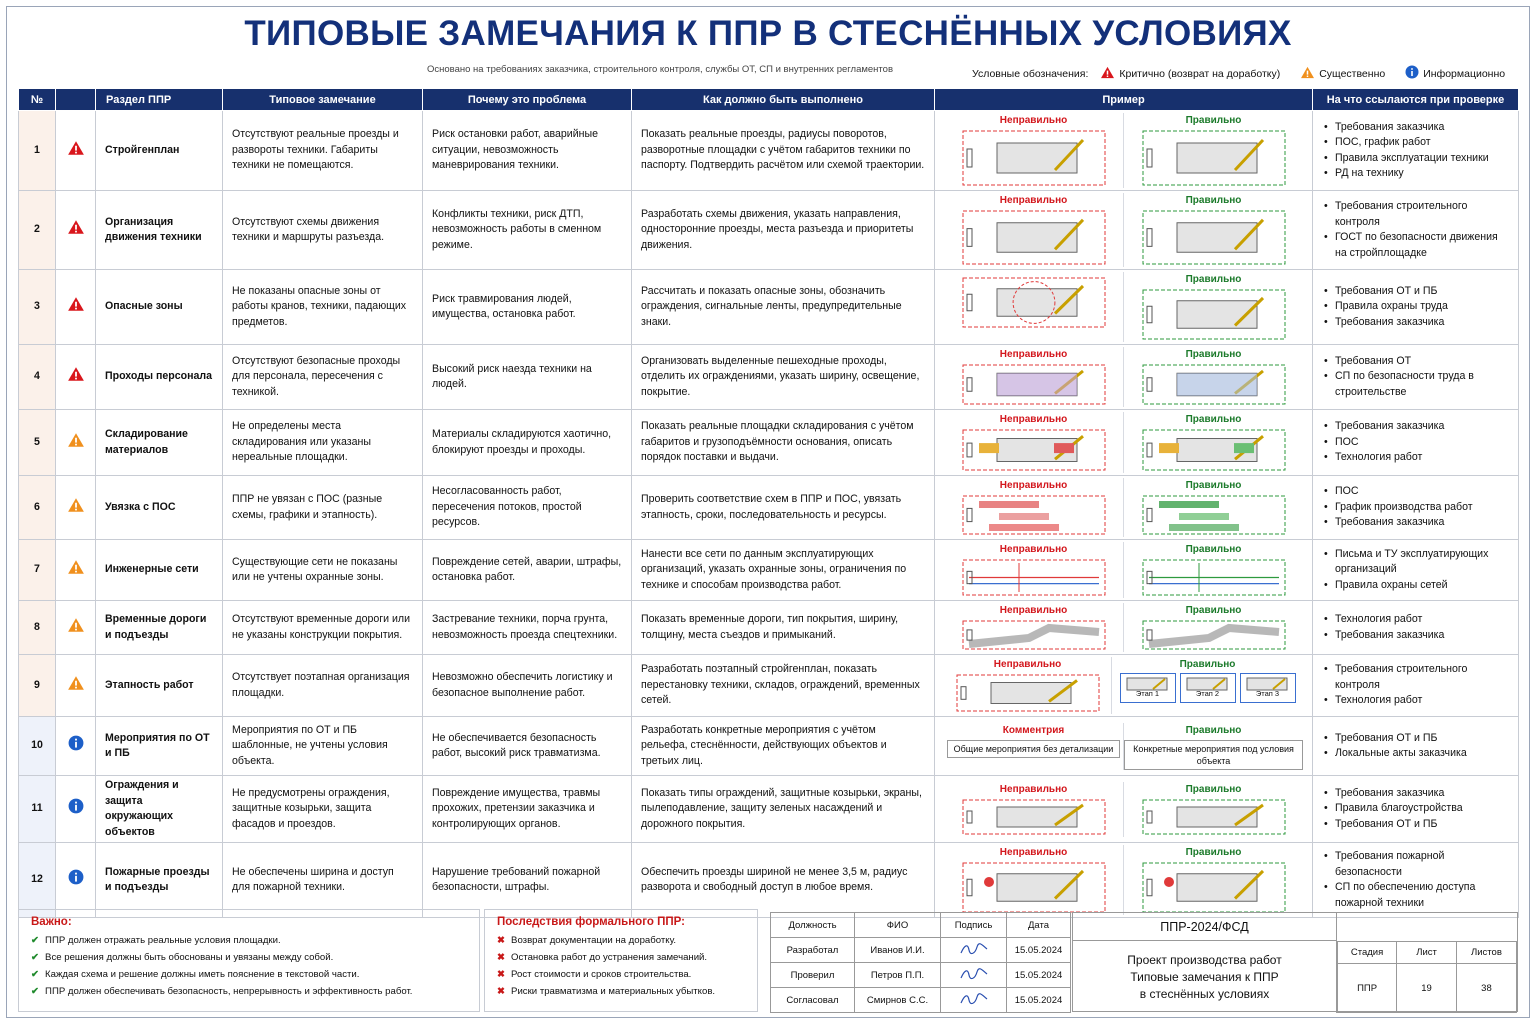 This screenshot has height=1024, width=1536. What do you see at coordinates (897, 1000) in the screenshot?
I see `sig-name: Смирнов С.С.` at bounding box center [897, 1000].